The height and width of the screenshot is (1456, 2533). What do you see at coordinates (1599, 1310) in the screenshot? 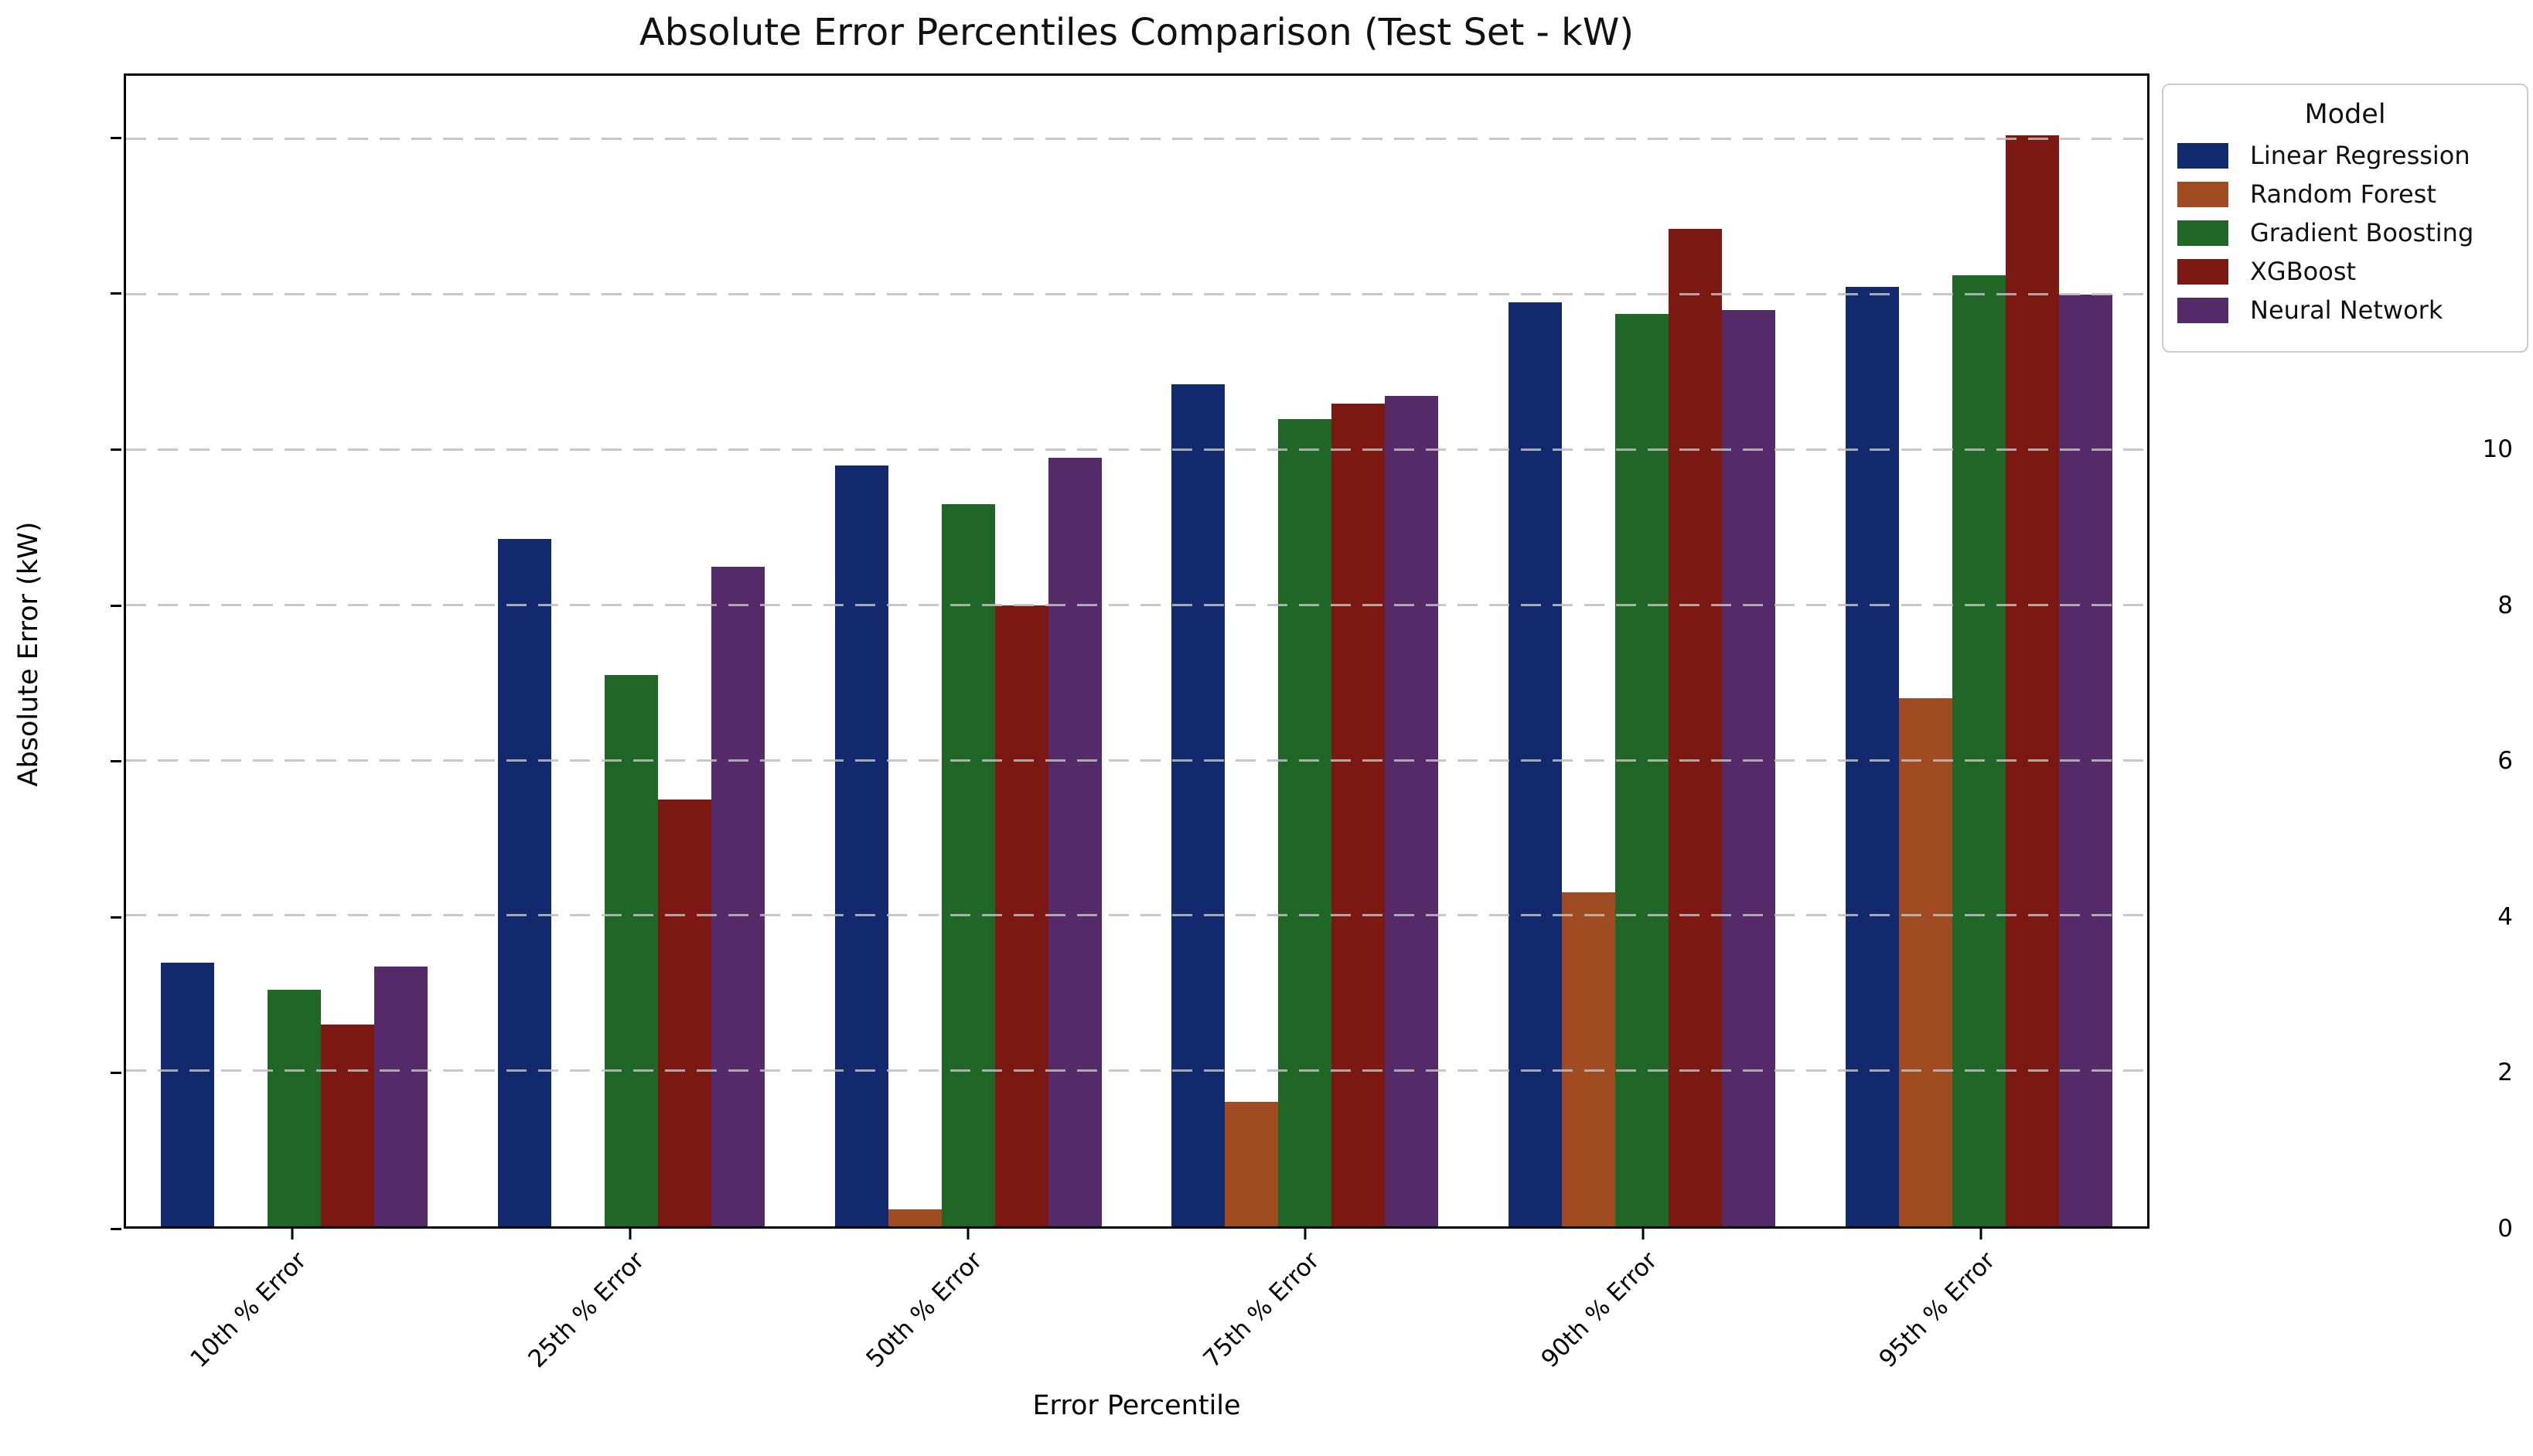
I see `x-tick-label: 90th % Error` at bounding box center [1599, 1310].